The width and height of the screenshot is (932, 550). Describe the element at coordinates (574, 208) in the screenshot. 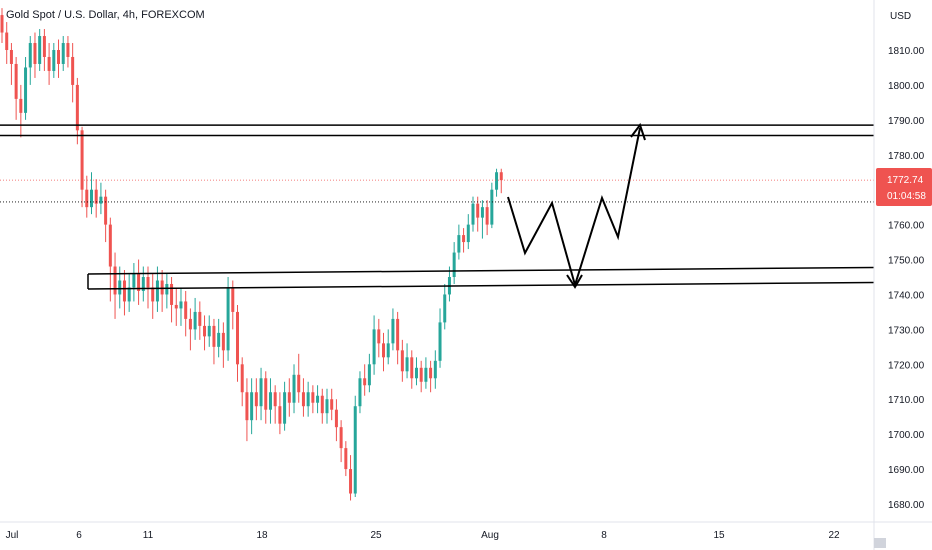

I see `projection-path` at that location.